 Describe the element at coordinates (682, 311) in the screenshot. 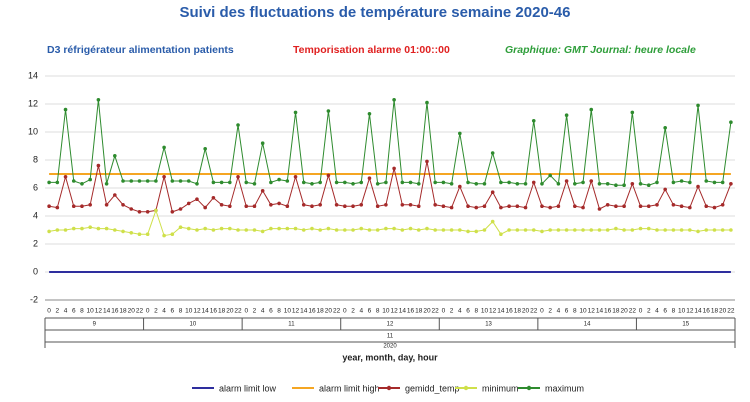

I see `x-tick-label: 10` at that location.